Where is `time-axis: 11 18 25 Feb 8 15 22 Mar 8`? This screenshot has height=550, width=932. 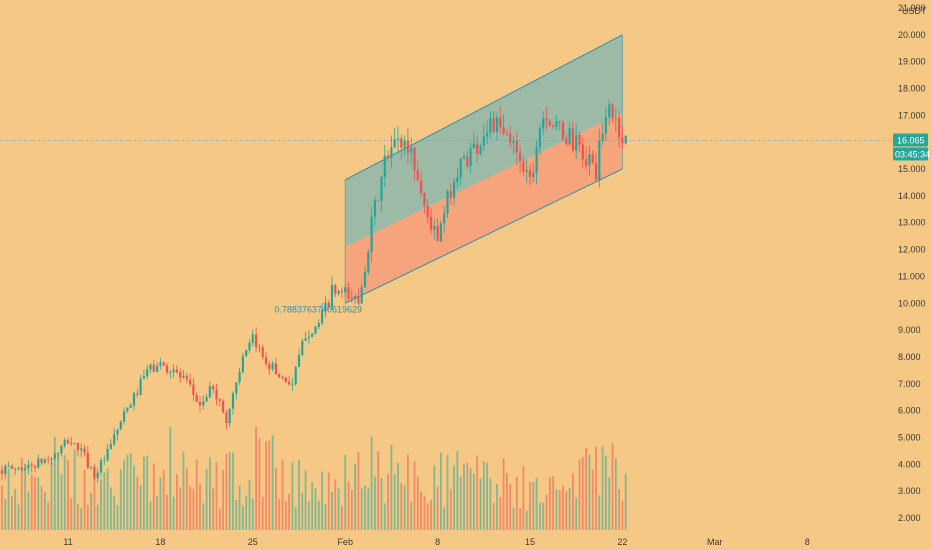 time-axis: 11 18 25 Feb 8 15 22 Mar 8 is located at coordinates (436, 542).